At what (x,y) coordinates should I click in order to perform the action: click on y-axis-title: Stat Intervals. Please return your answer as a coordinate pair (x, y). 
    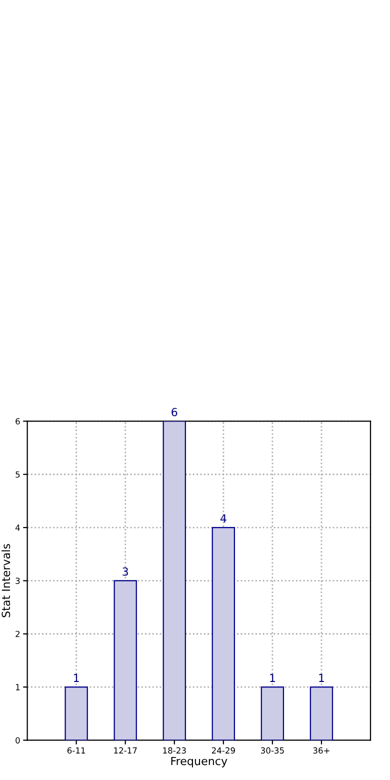
    Looking at the image, I should click on (6, 581).